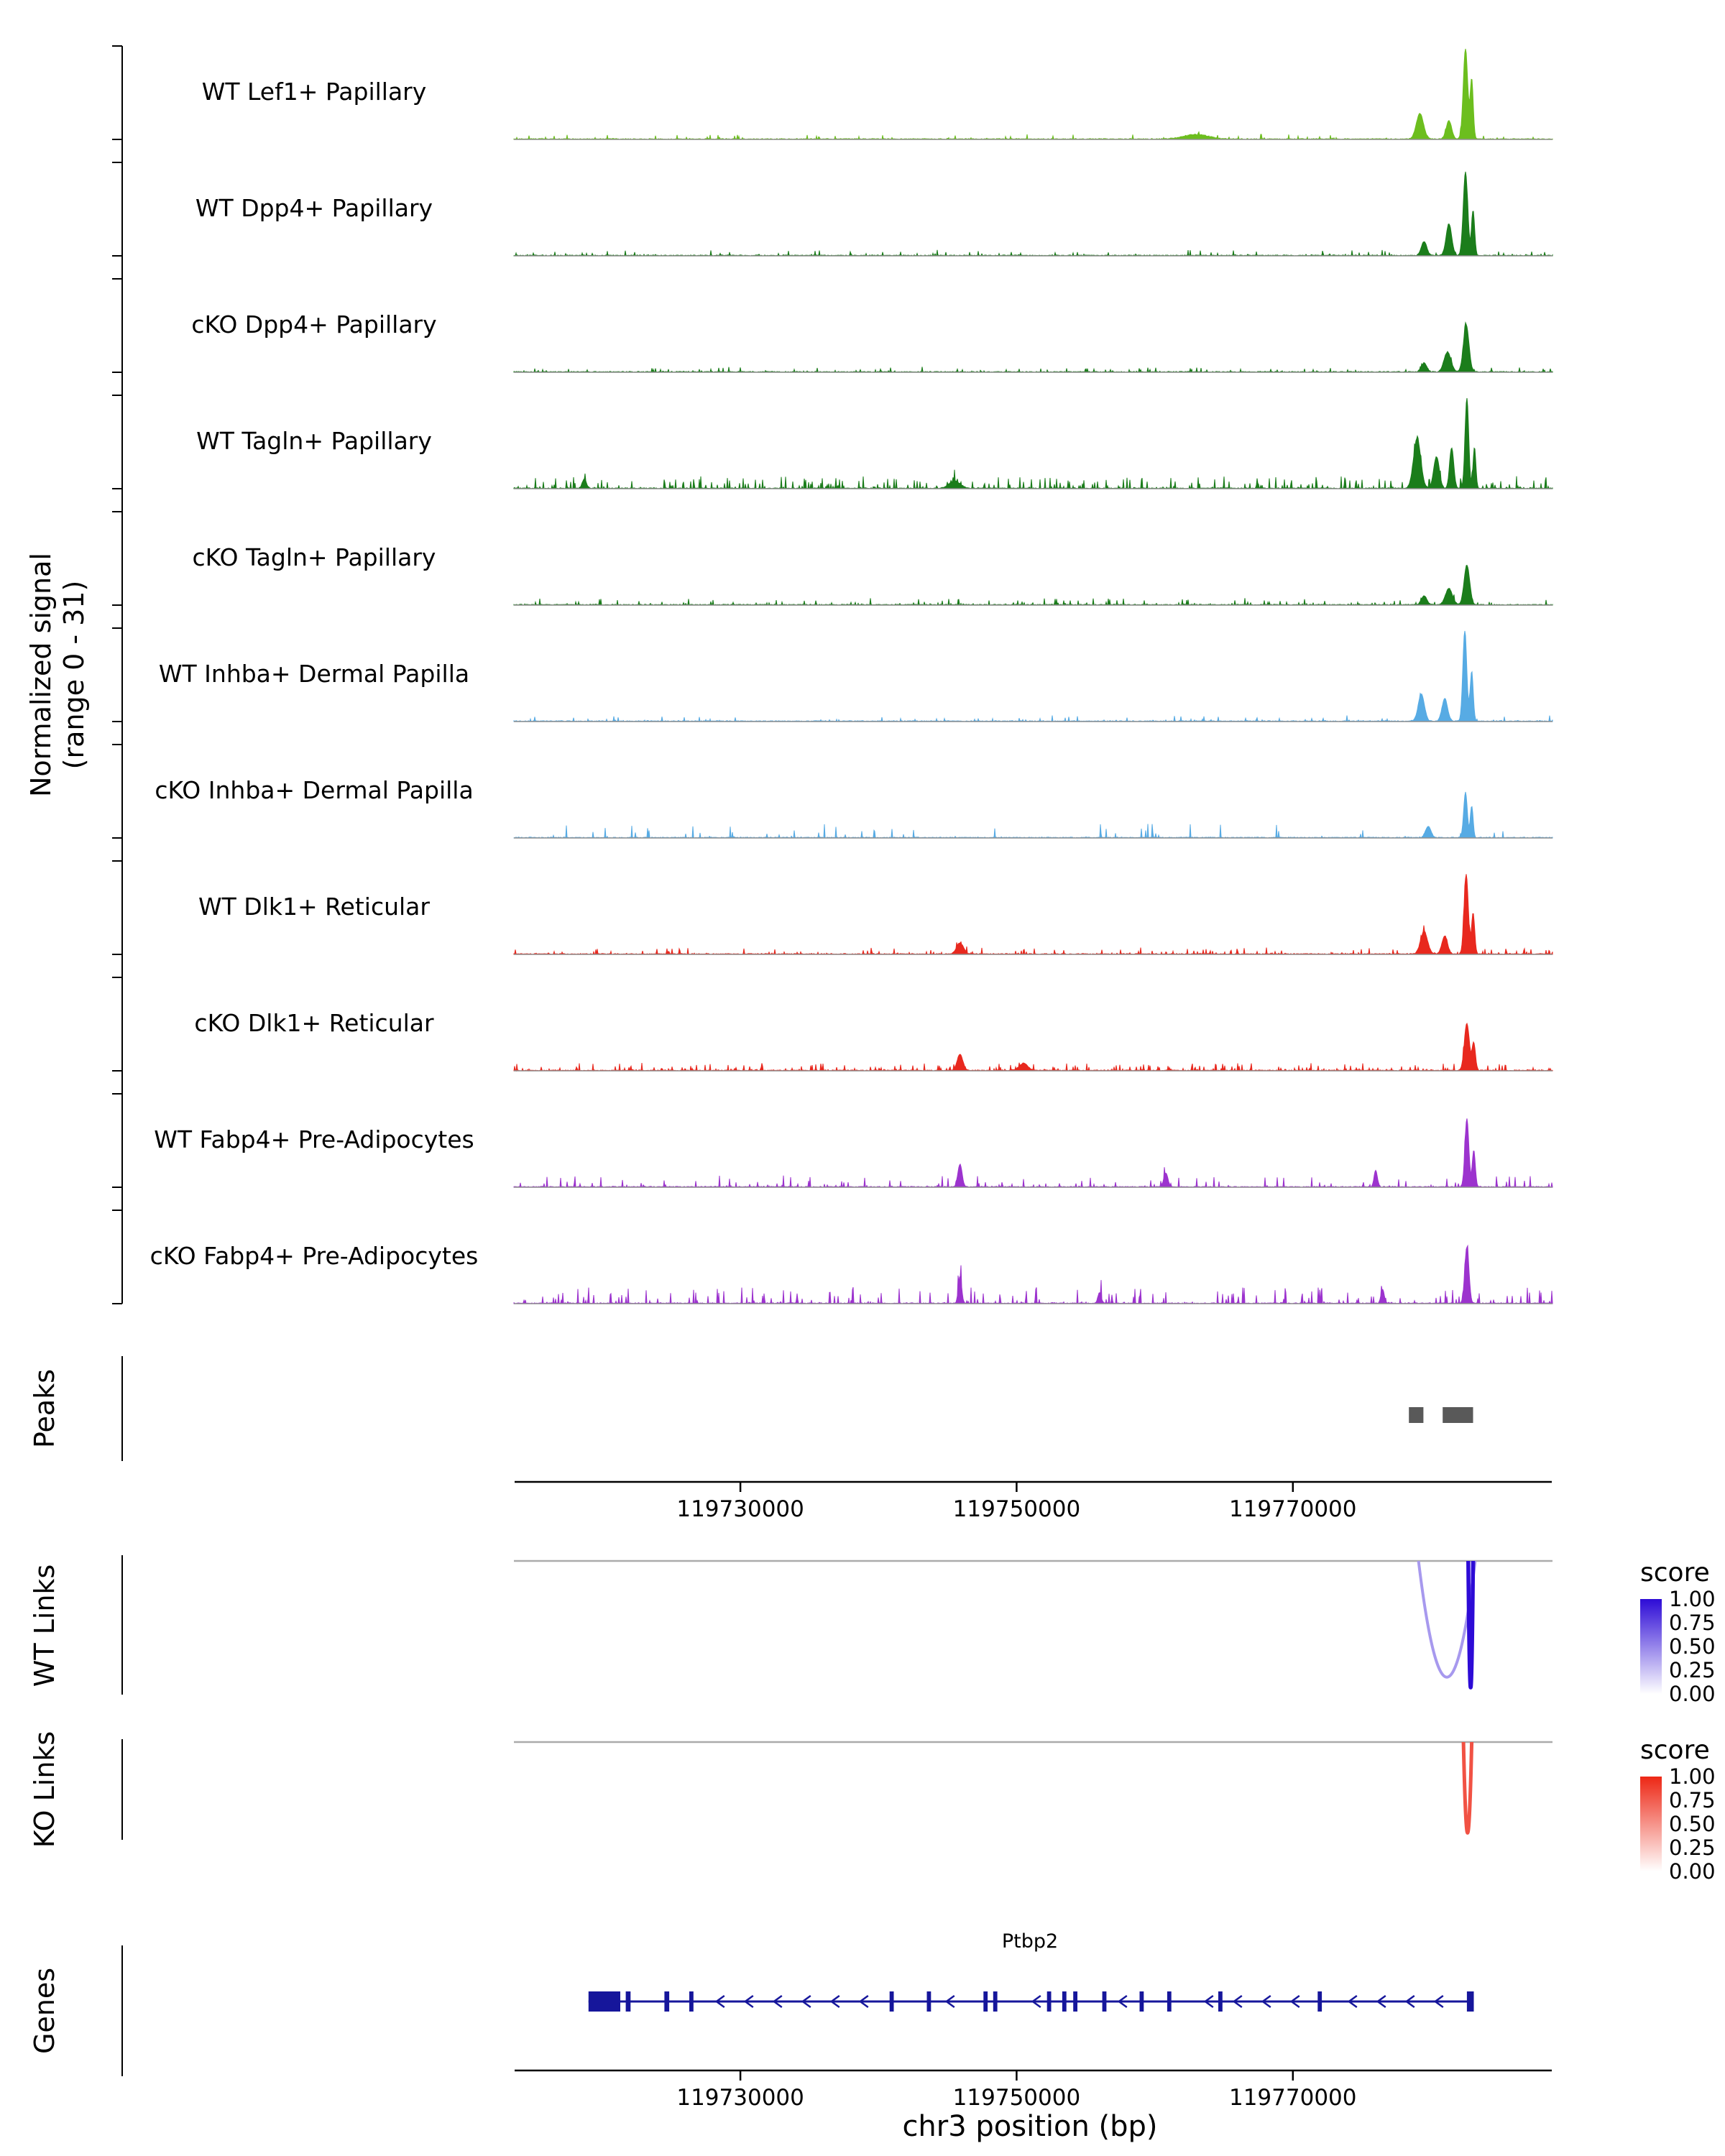 The image size is (1725, 2156). Describe the element at coordinates (1030, 2126) in the screenshot. I see `x-axis-title: chr3 position (bp)` at that location.